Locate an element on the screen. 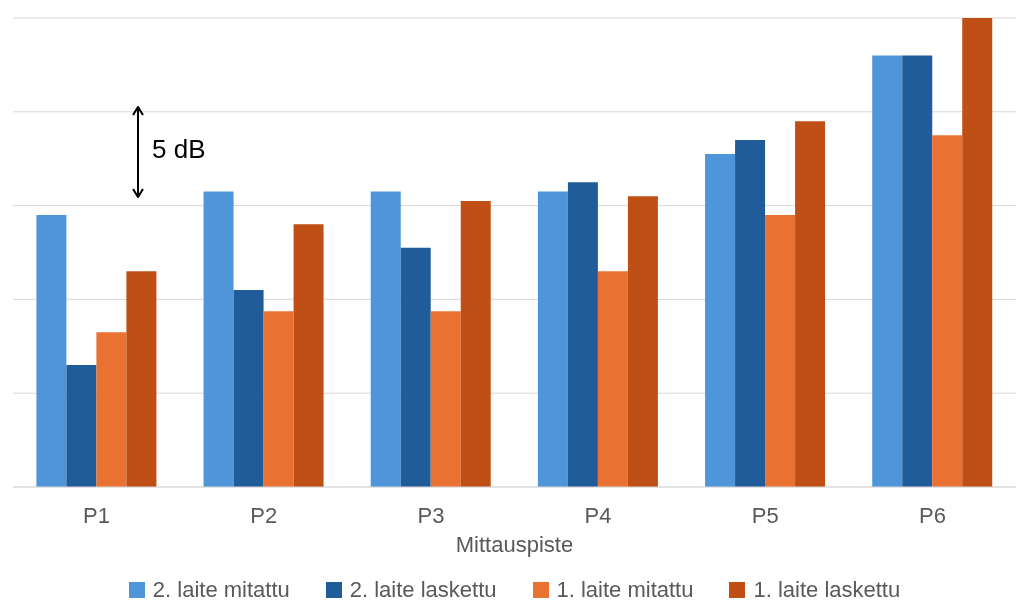 The image size is (1029, 616). x-tick-label: P6 is located at coordinates (932, 515).